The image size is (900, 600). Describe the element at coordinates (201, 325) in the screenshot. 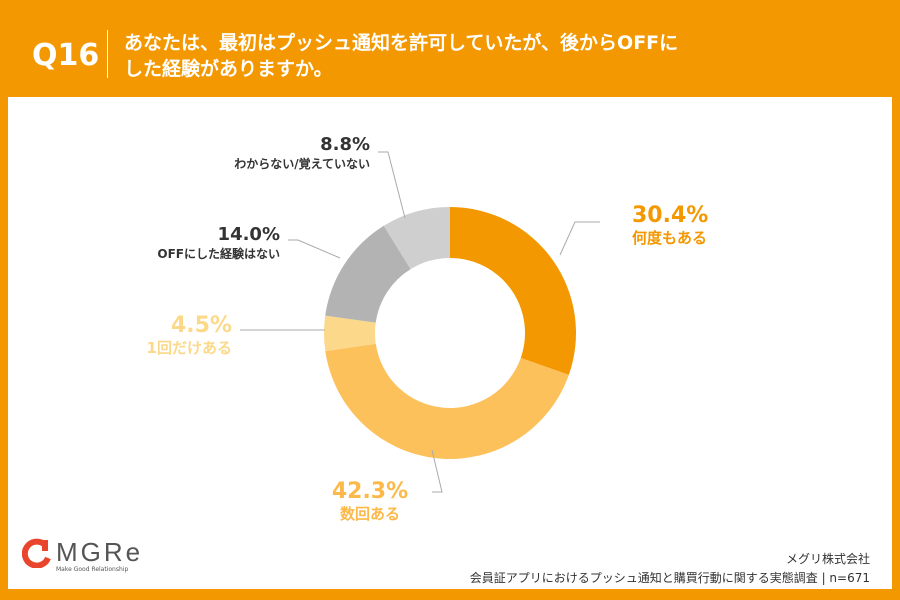

I see `data-label: 4.5%` at that location.